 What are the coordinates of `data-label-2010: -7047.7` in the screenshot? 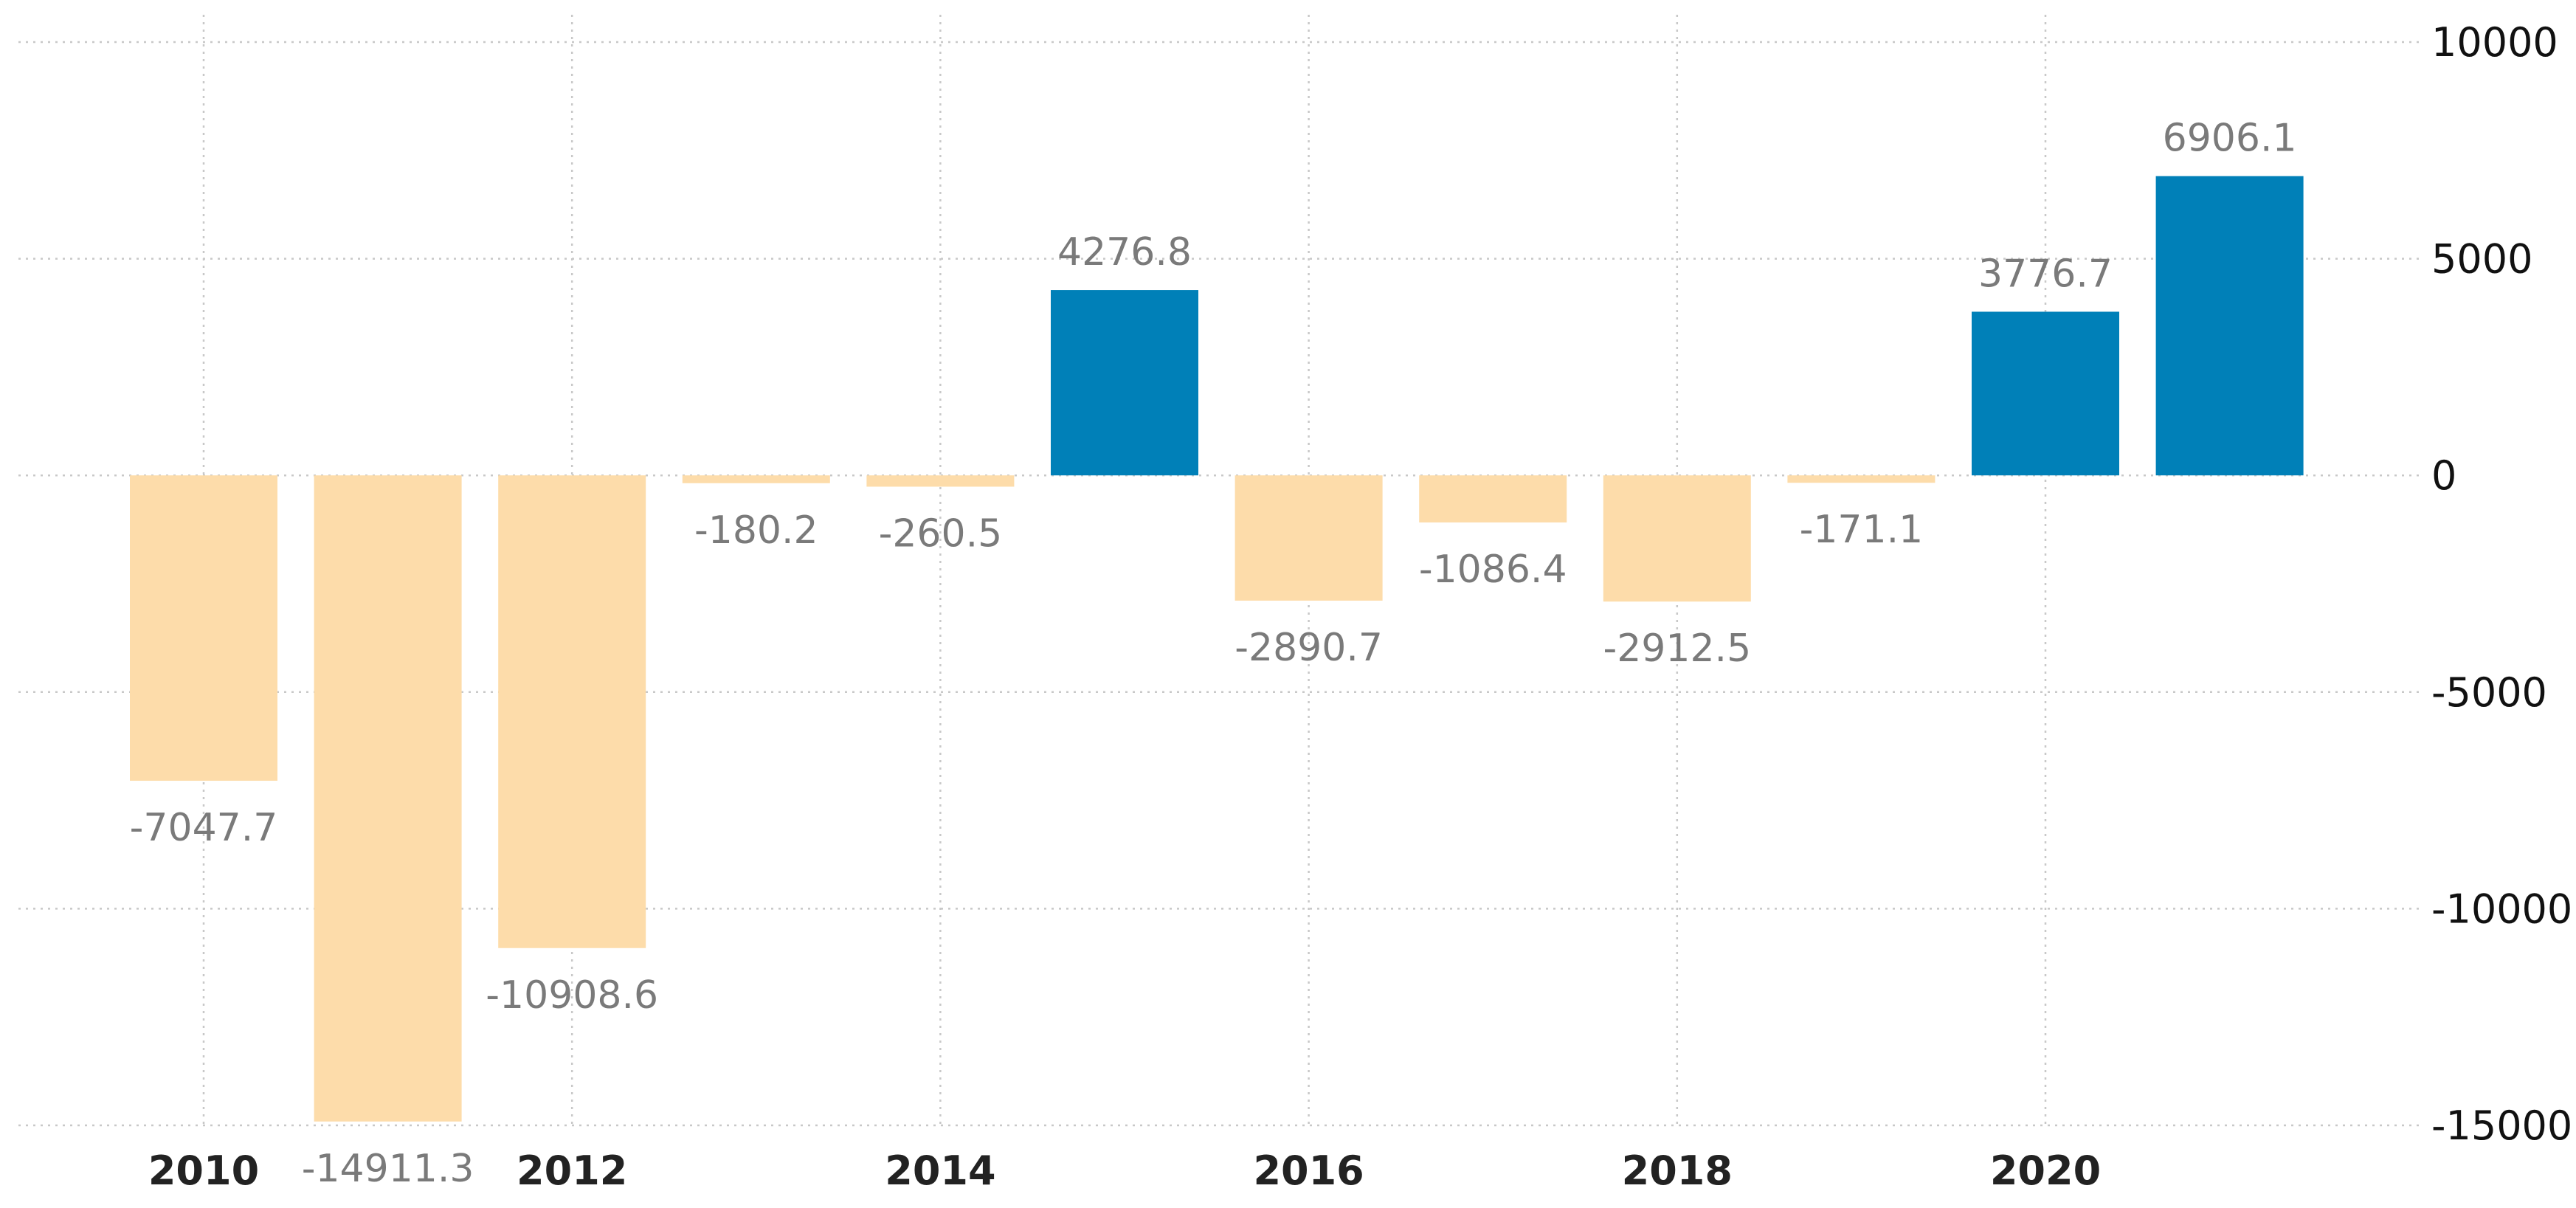 It's located at (204, 828).